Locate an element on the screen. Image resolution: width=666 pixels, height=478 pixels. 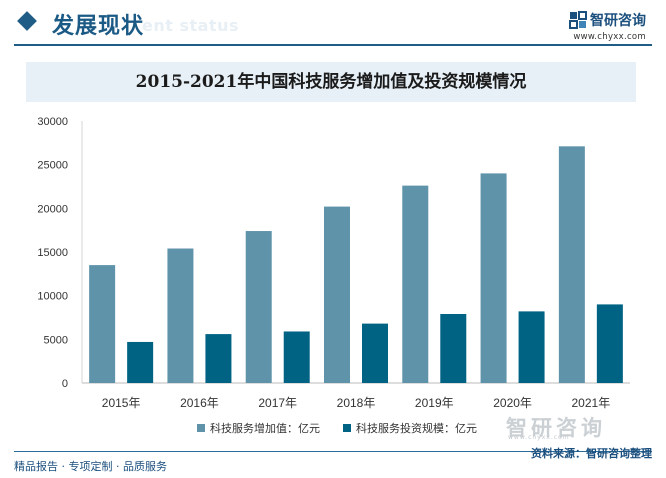
header-ghost-text: ent status is located at coordinates (190, 25).